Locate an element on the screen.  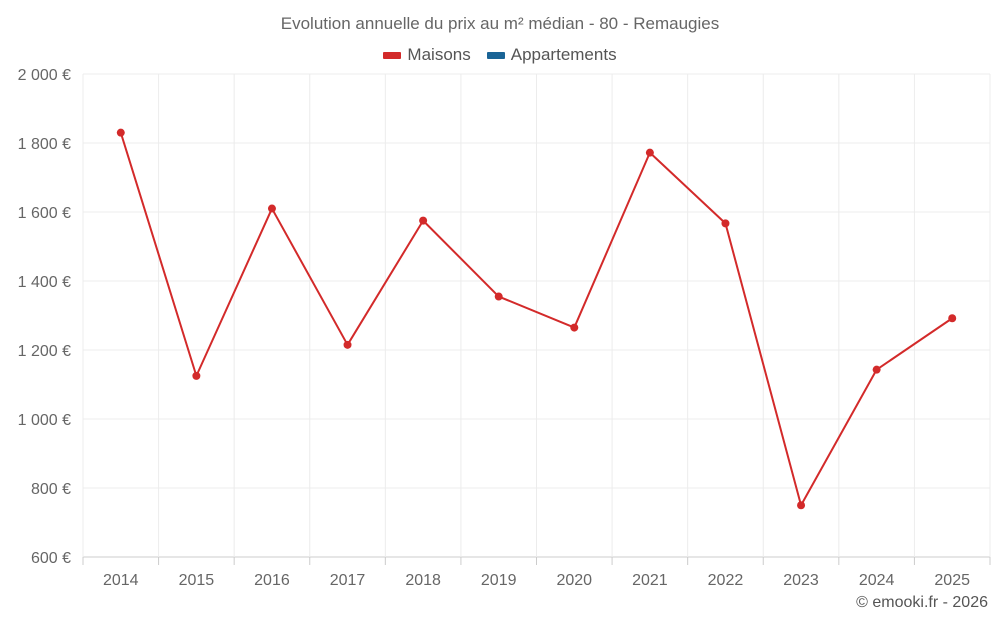
legend-label-maisons: Maisons is located at coordinates (439, 54).